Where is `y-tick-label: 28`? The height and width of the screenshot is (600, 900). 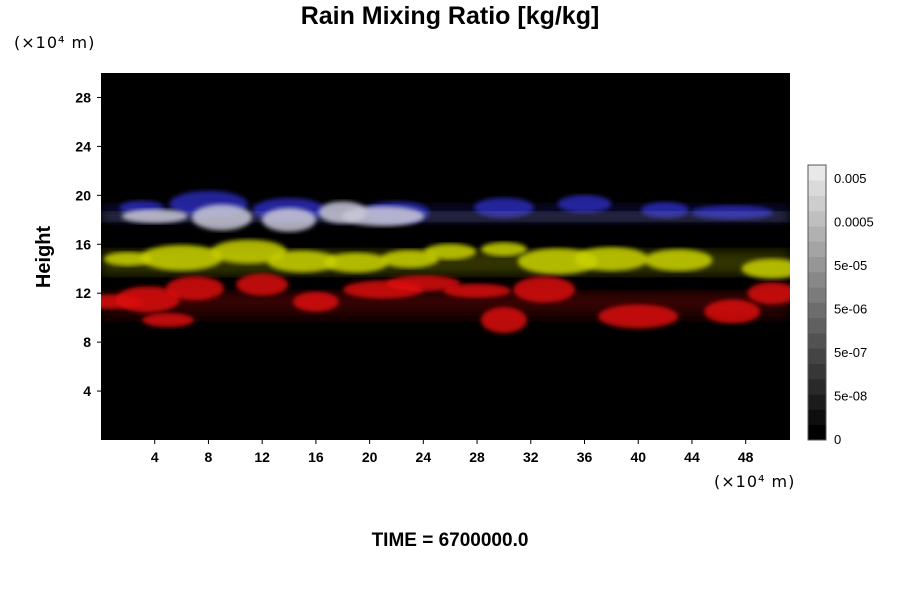
y-tick-label: 28 is located at coordinates (83, 97).